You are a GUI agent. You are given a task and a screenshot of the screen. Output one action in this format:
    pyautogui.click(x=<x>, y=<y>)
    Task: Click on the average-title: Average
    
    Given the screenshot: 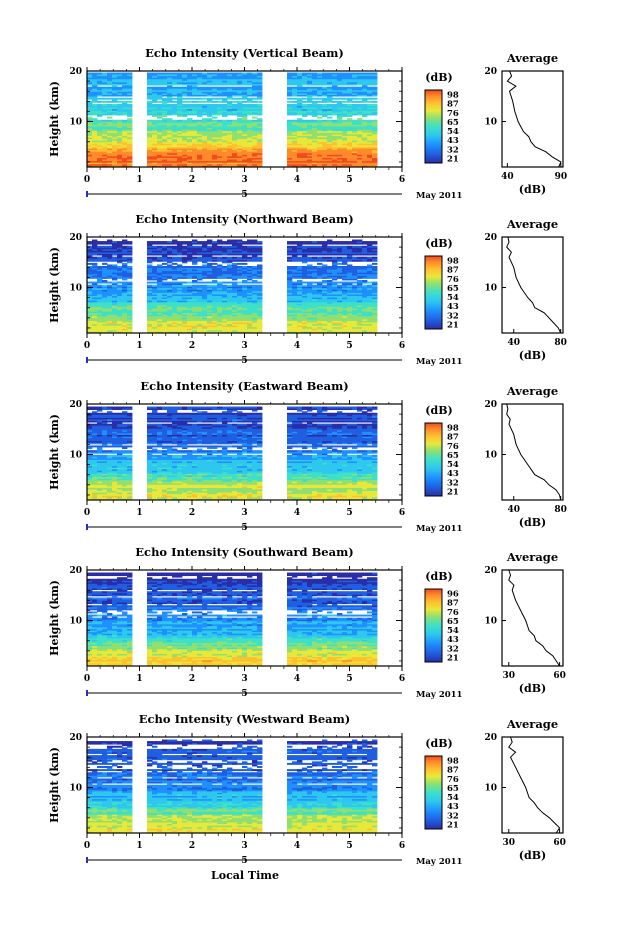 What is the action you would take?
    pyautogui.click(x=532, y=58)
    